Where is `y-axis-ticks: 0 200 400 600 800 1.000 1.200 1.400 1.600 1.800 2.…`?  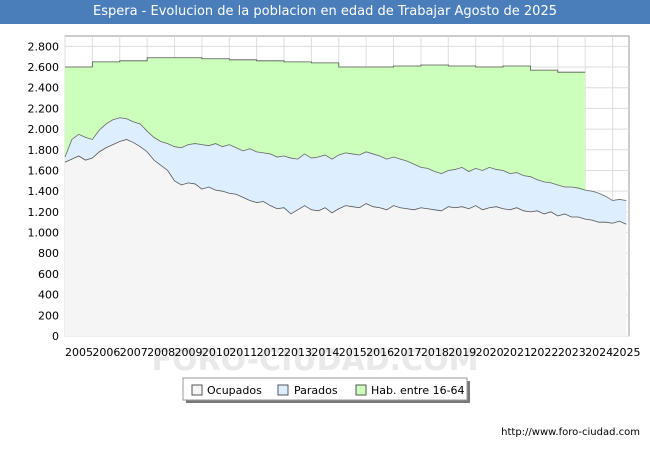 y-axis-ticks: 0 200 400 600 800 1.000 1.200 1.400 1.600 1.800 2.… is located at coordinates (44, 191).